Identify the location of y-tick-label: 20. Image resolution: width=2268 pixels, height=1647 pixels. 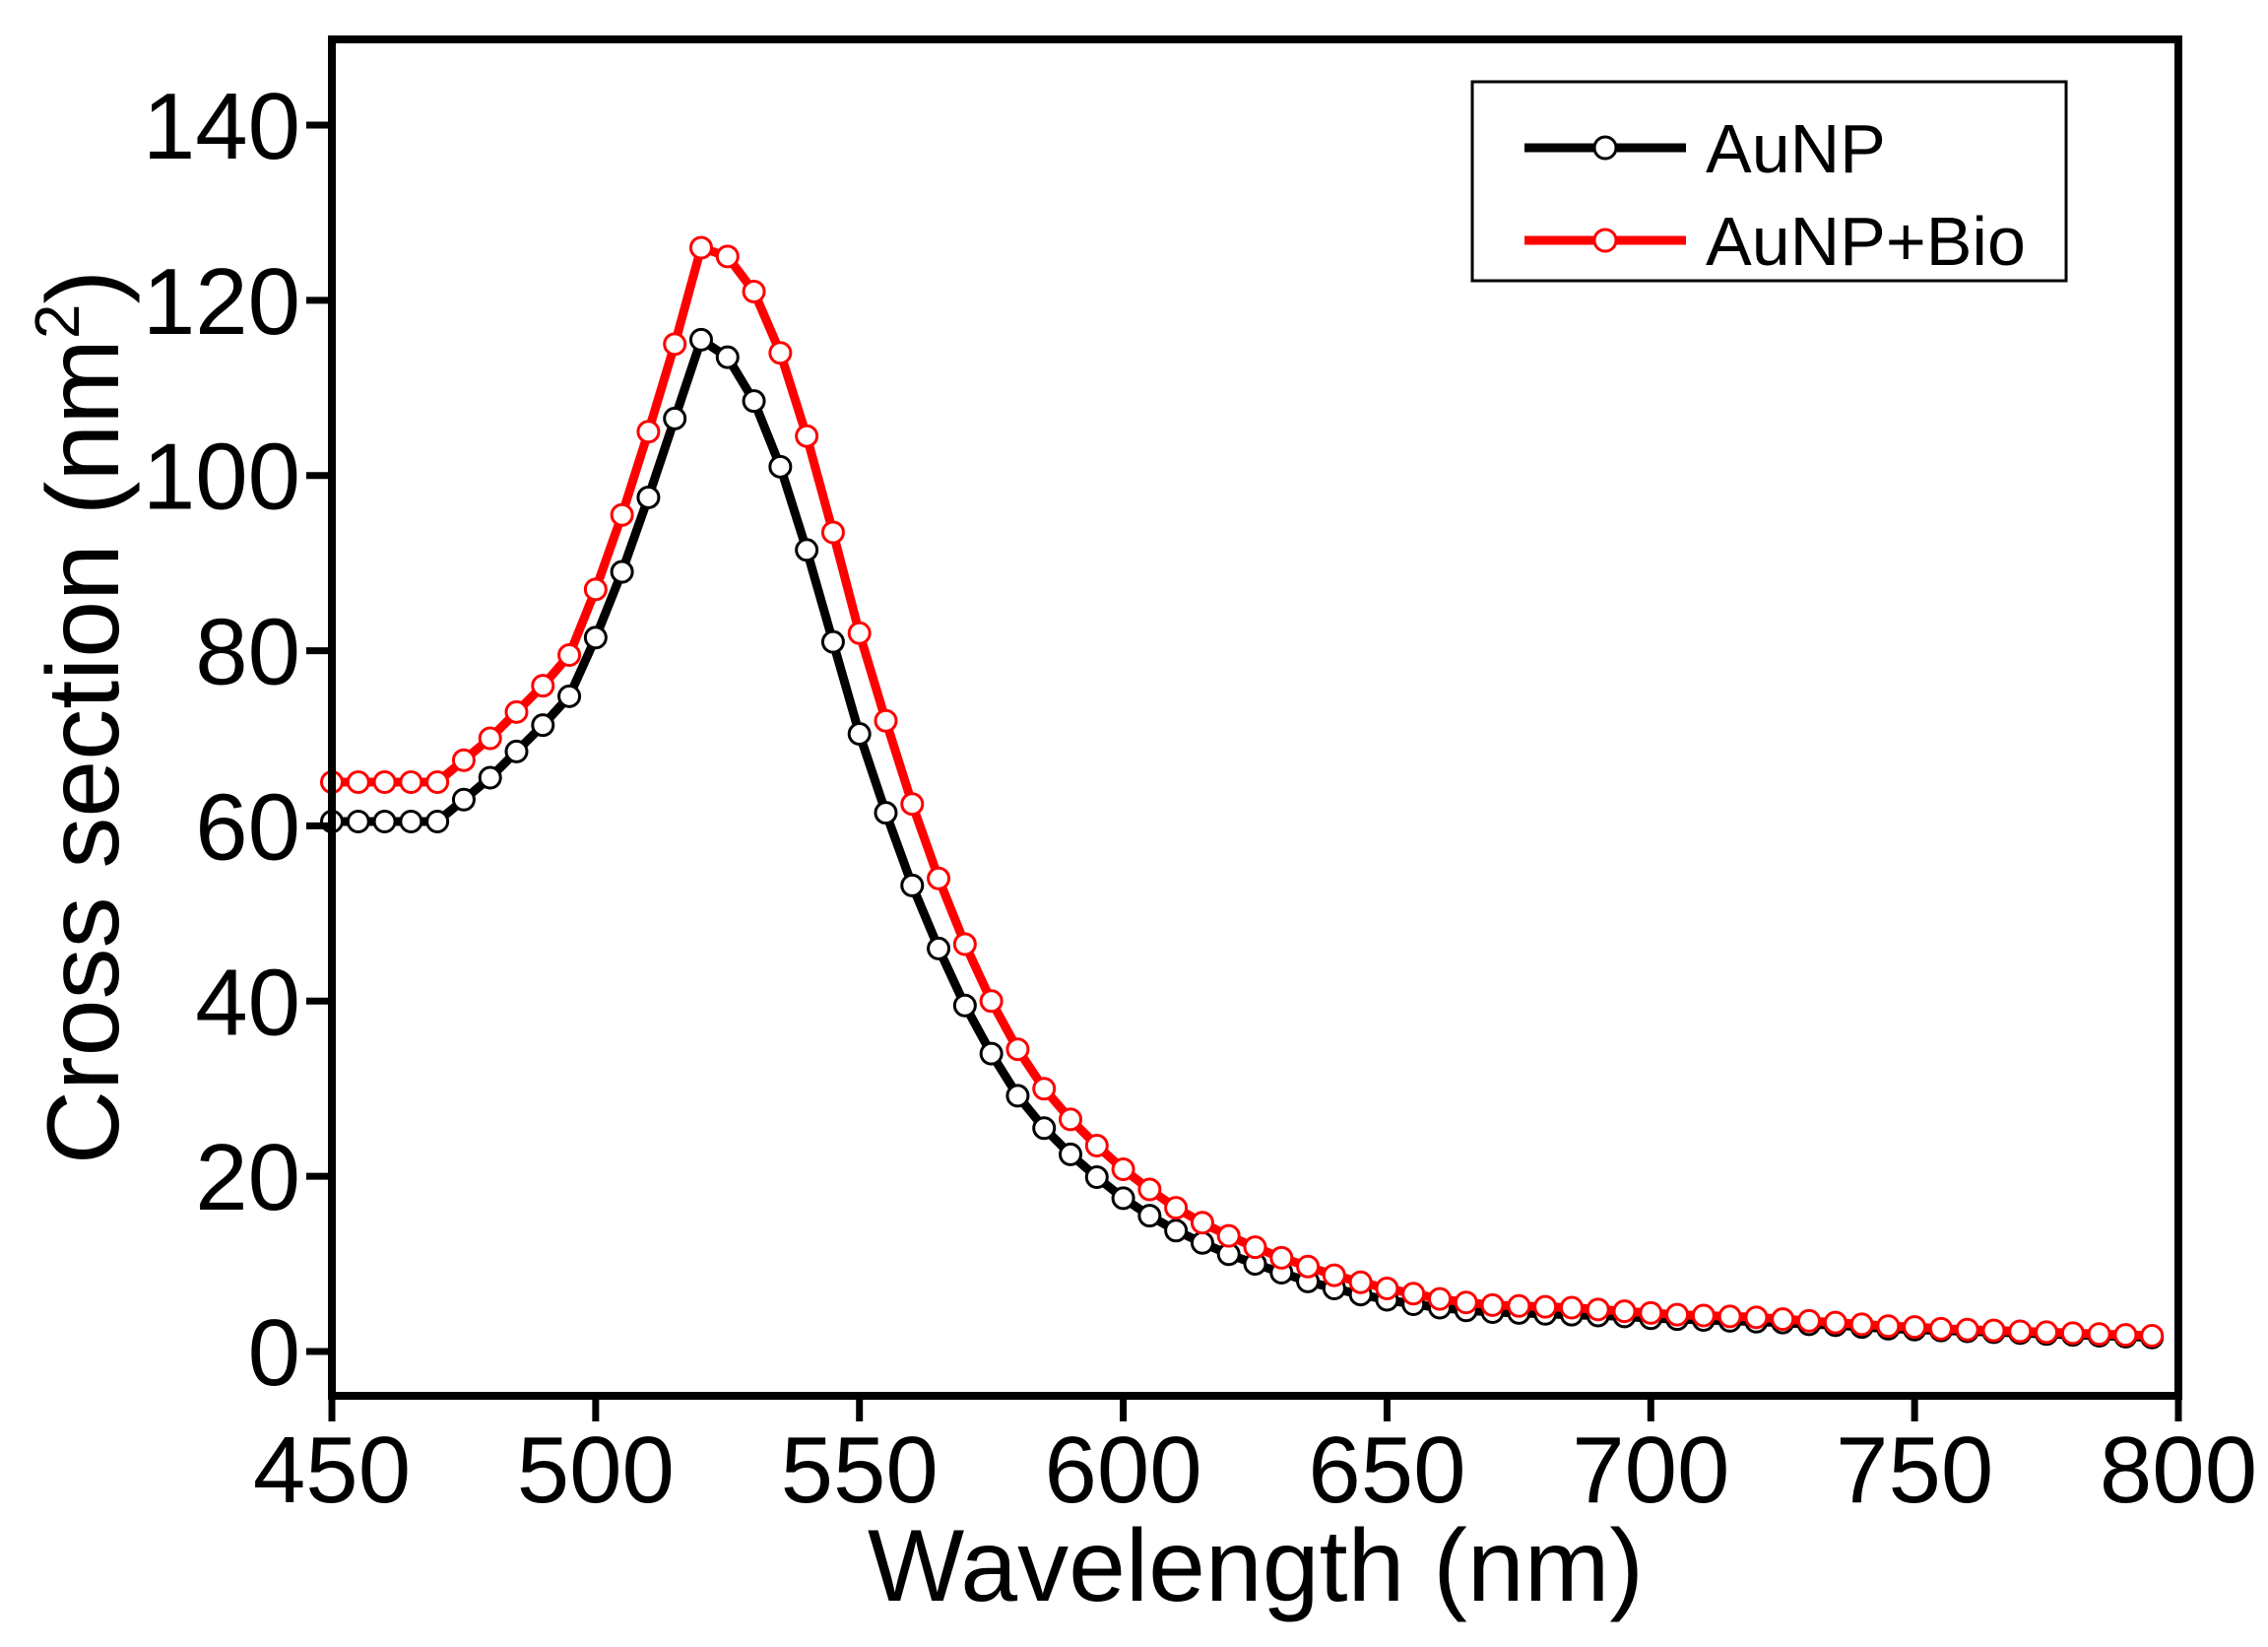
(248, 1177).